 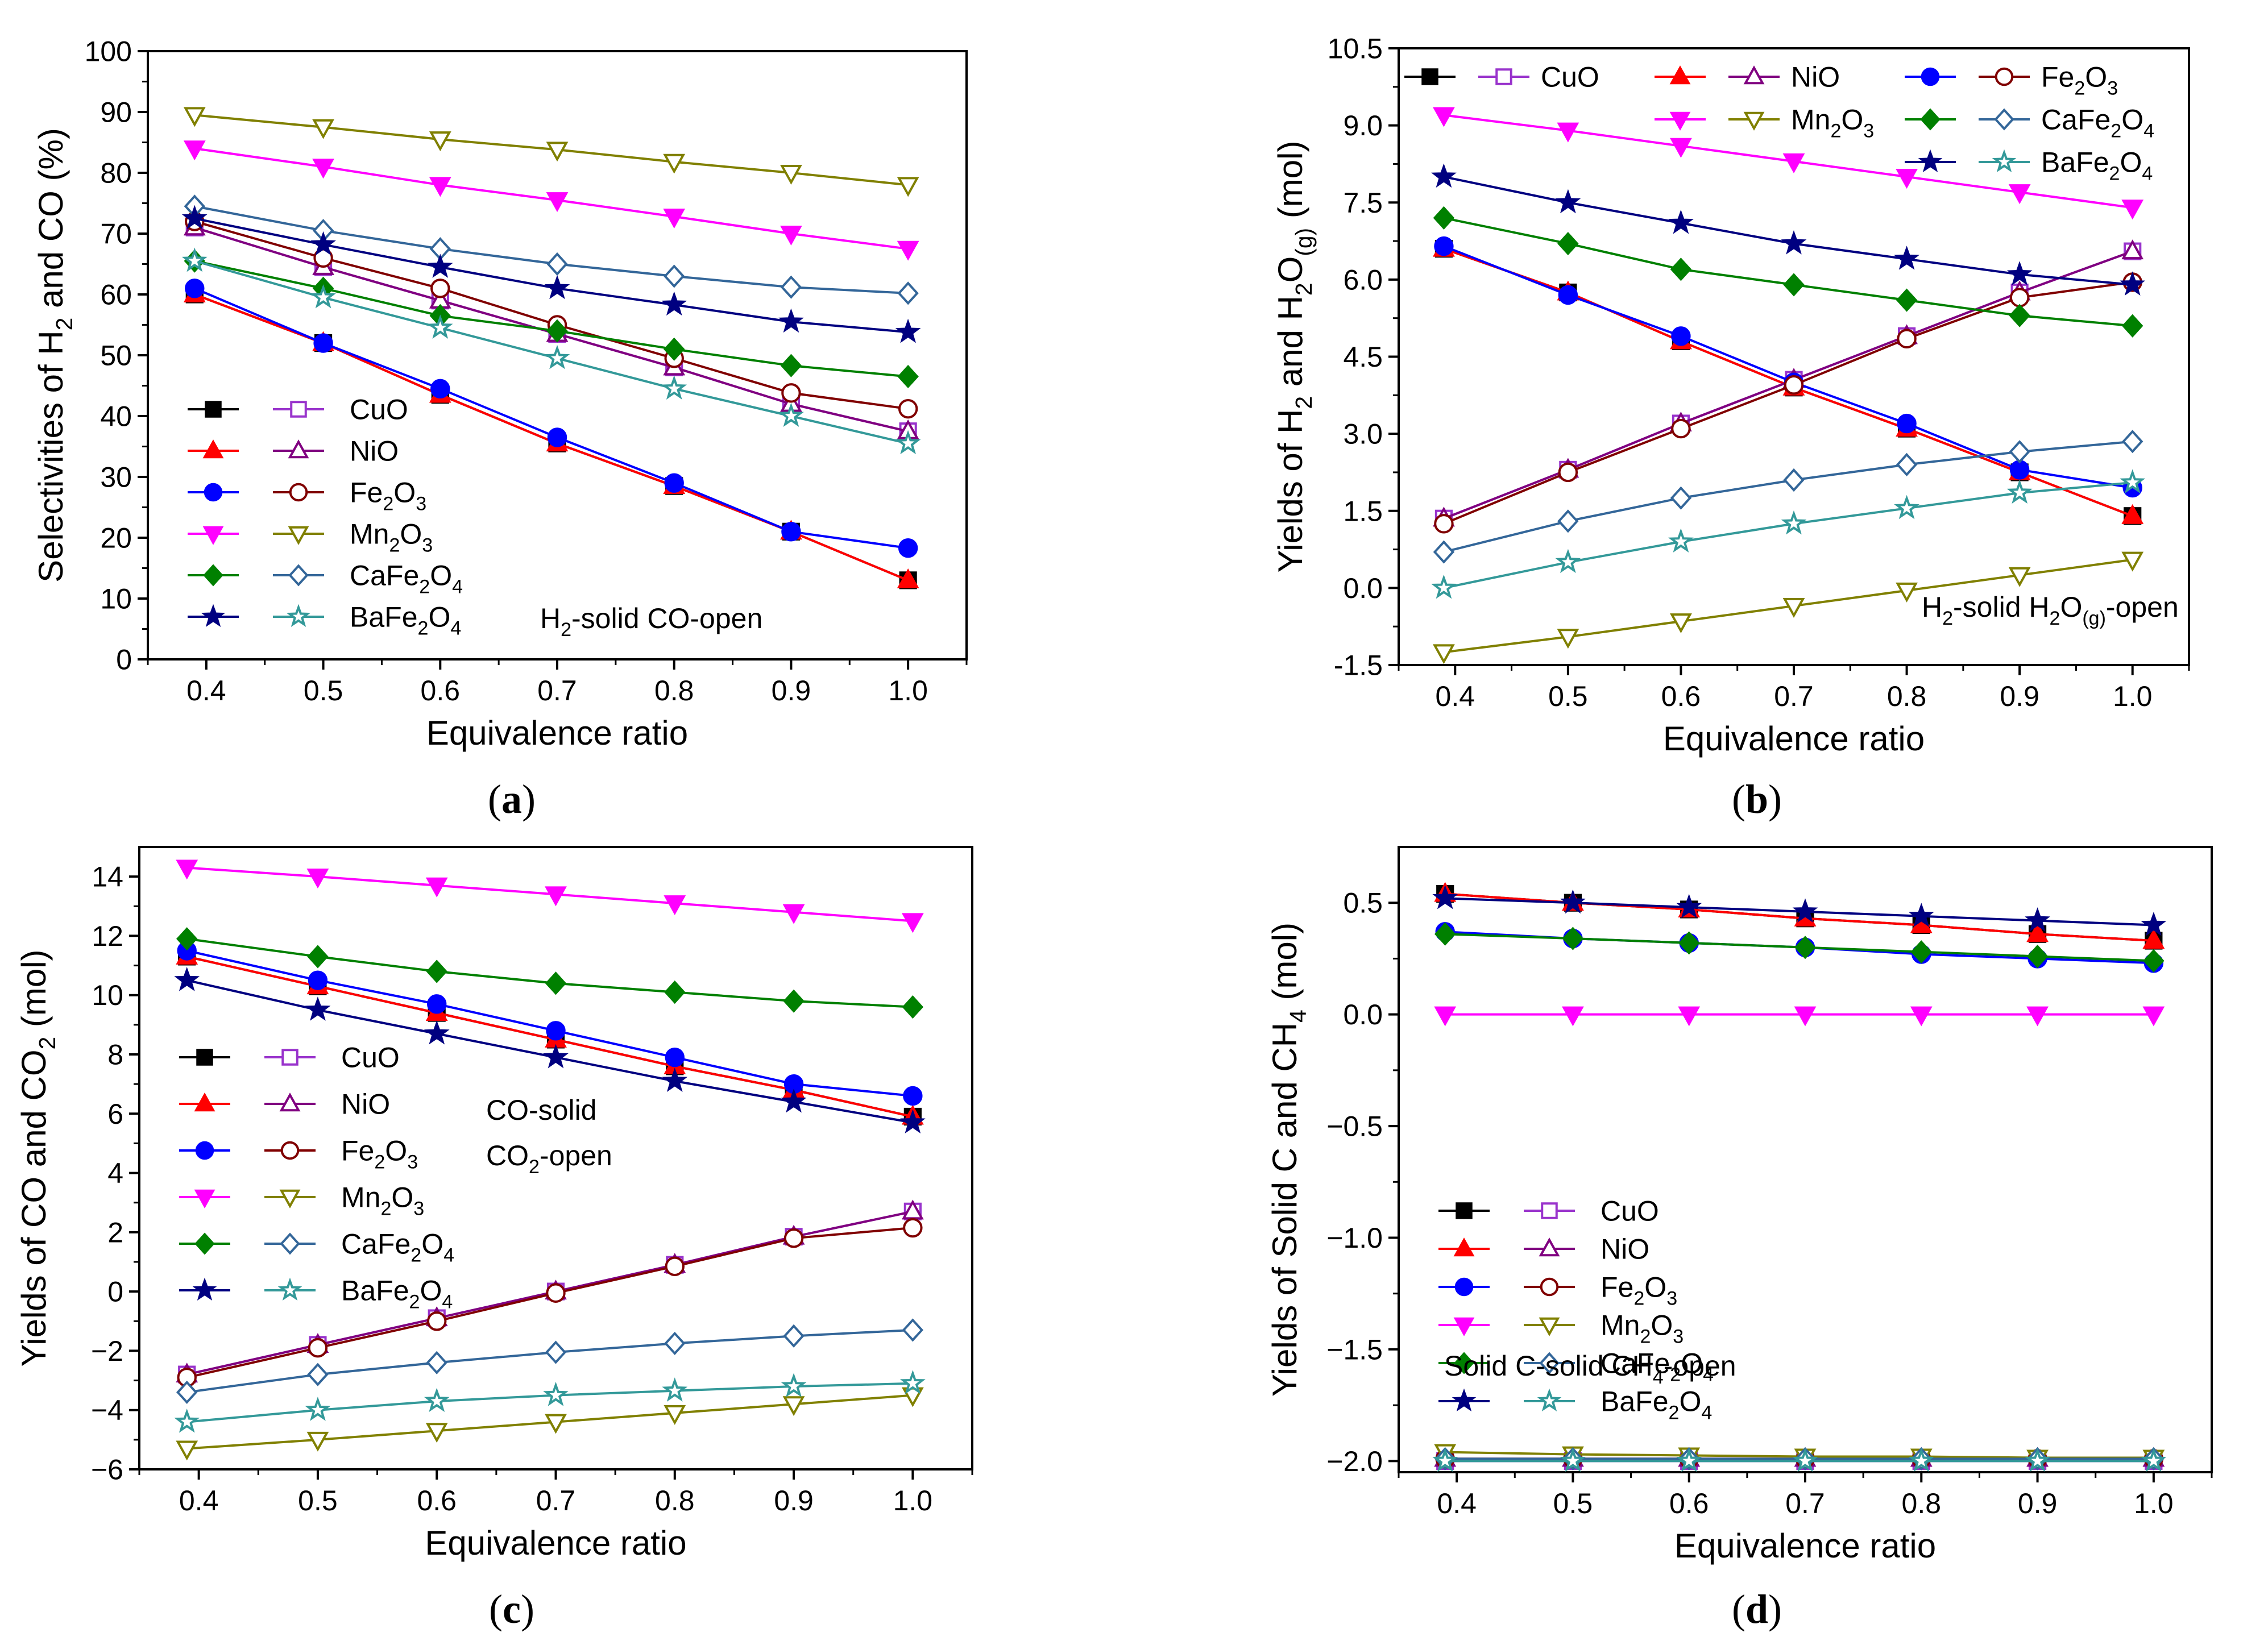 I want to click on panel-caption-c: (c), so click(x=511, y=1609).